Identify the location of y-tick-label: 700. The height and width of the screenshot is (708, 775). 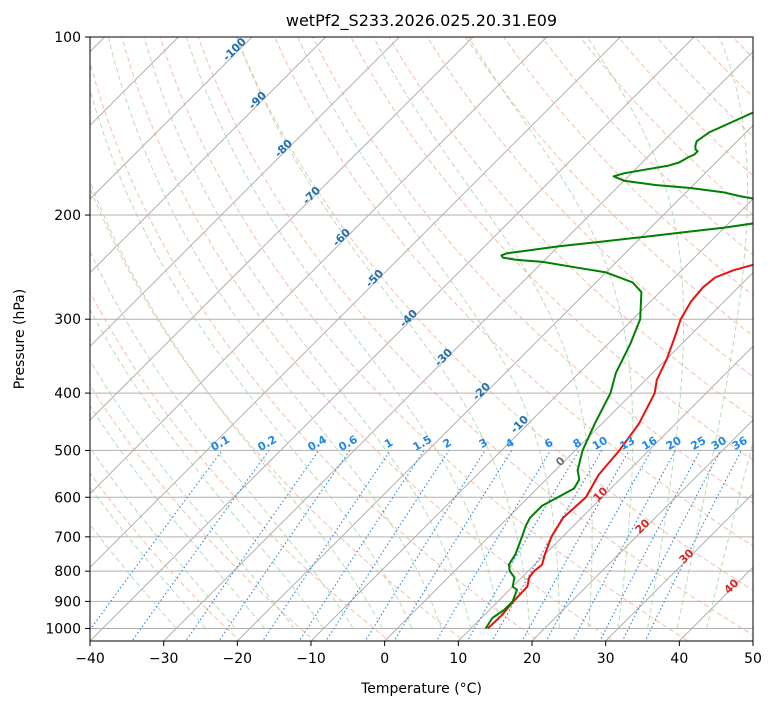
(67, 538).